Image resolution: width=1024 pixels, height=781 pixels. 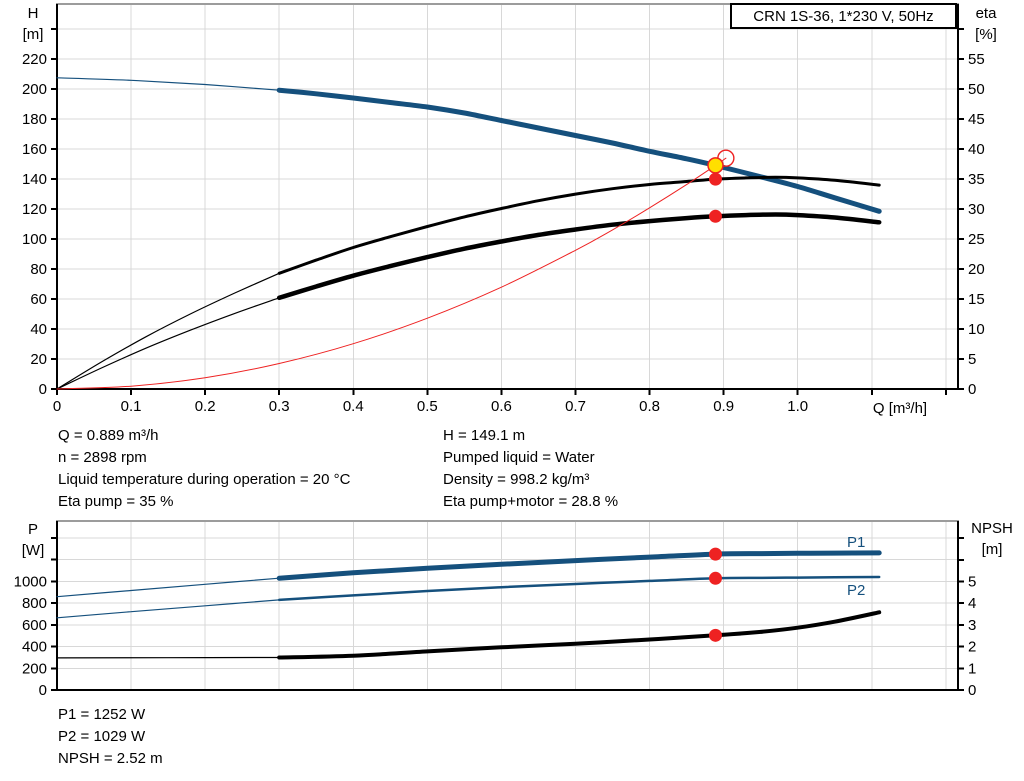 What do you see at coordinates (34, 239) in the screenshot?
I see `left-axis-tick-label: 100` at bounding box center [34, 239].